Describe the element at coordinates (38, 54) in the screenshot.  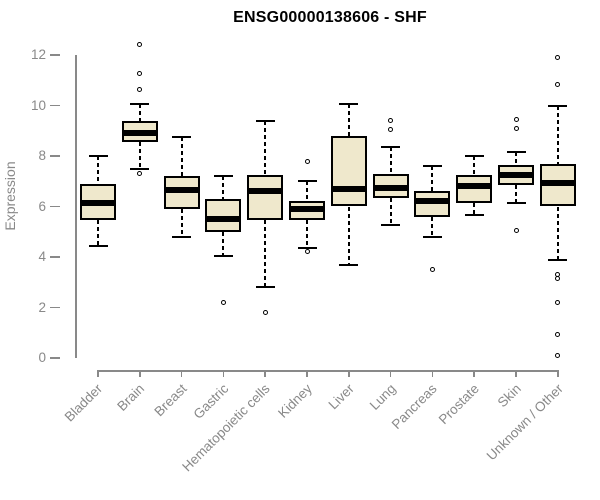
I see `y-tick-label: 12` at that location.